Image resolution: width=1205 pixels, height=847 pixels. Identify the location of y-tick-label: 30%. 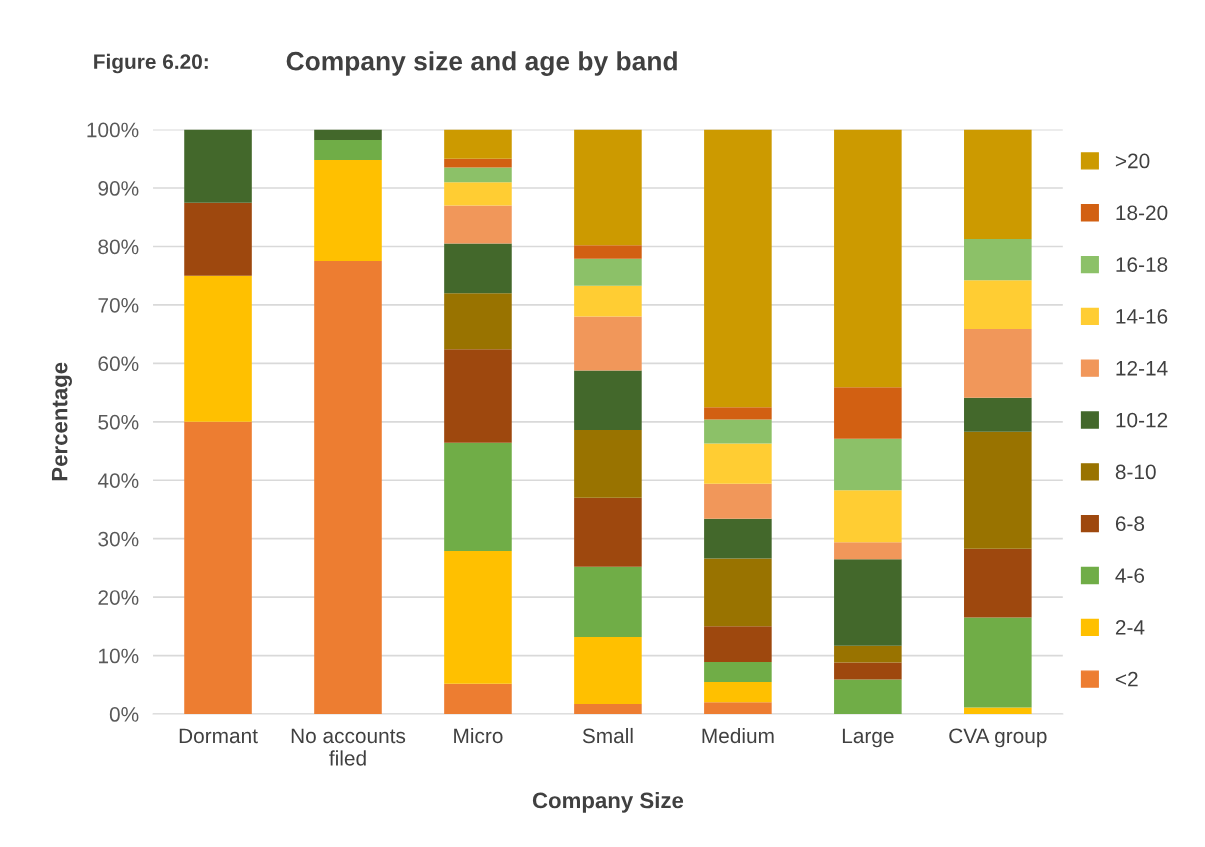
(118, 539).